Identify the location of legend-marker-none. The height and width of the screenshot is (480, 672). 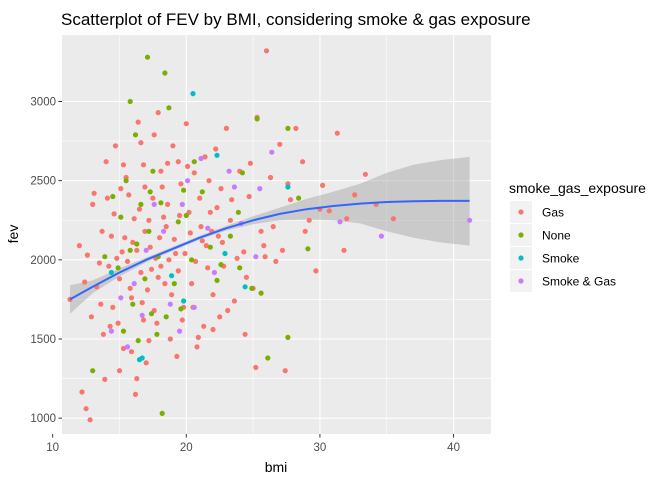
(521, 235).